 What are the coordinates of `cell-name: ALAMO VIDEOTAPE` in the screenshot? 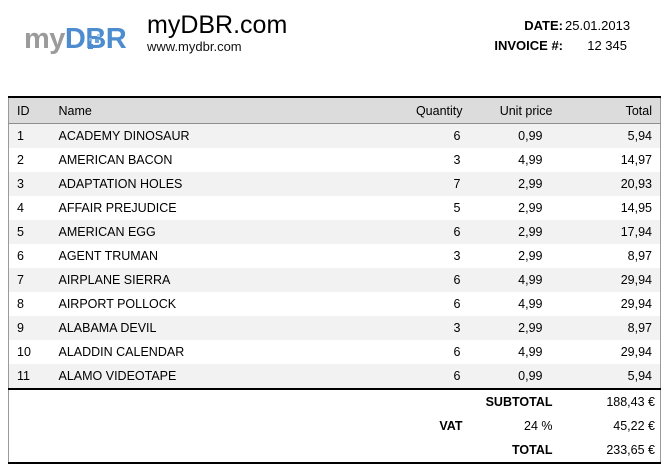 It's located at (117, 376).